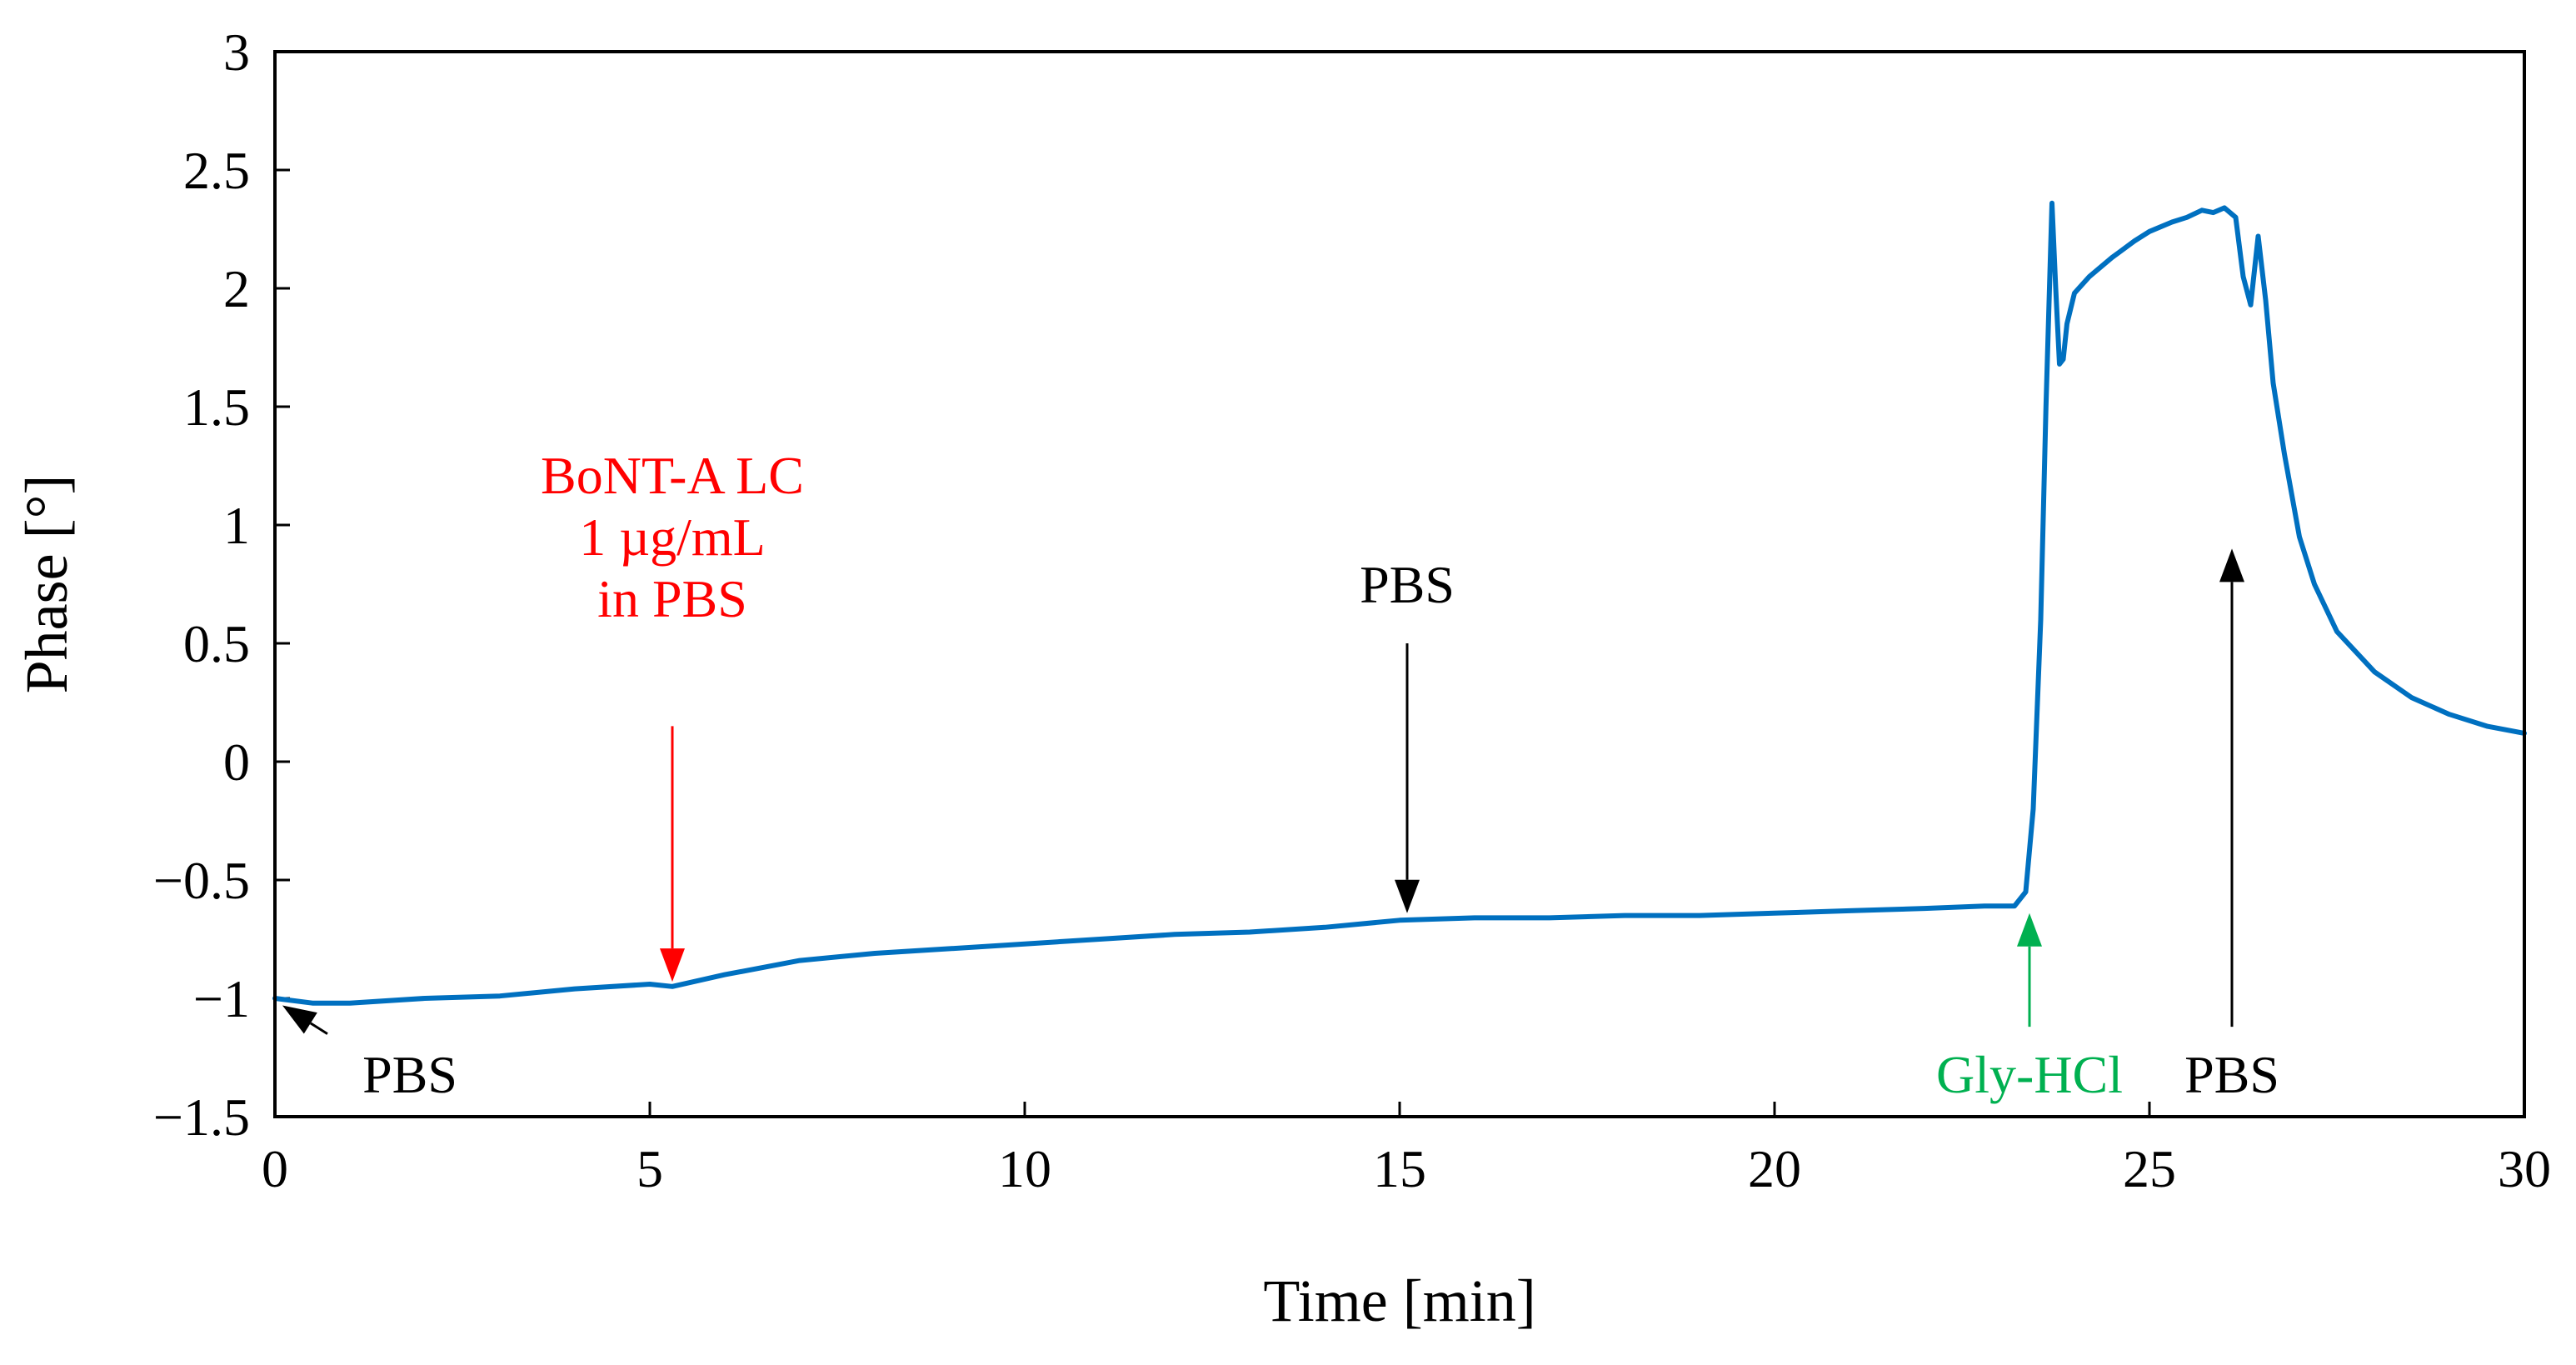  Describe the element at coordinates (299, 1019) in the screenshot. I see `annotation-arrowhead-pbs-start` at that location.